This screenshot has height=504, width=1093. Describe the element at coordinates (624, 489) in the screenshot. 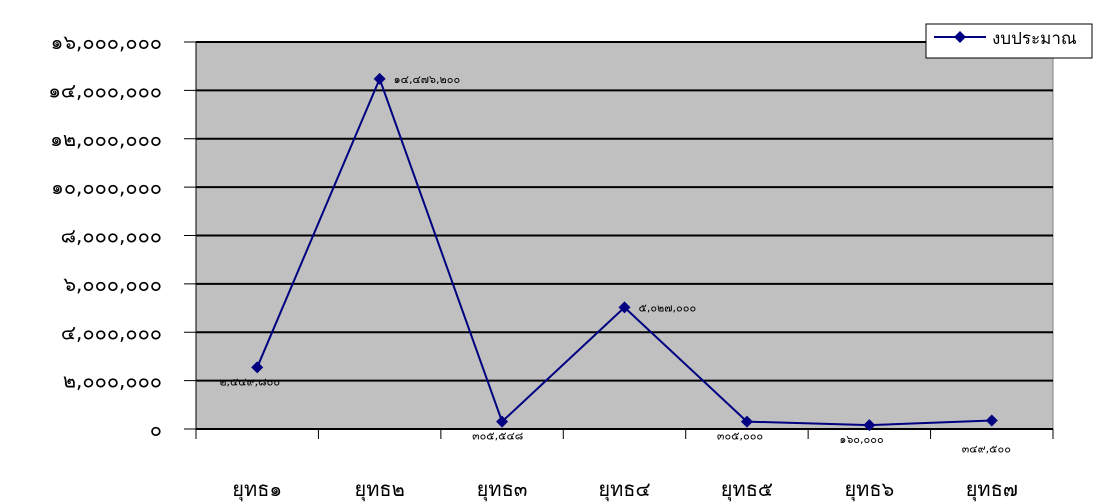

I see `x-tick-label: ยุทธ๔` at that location.